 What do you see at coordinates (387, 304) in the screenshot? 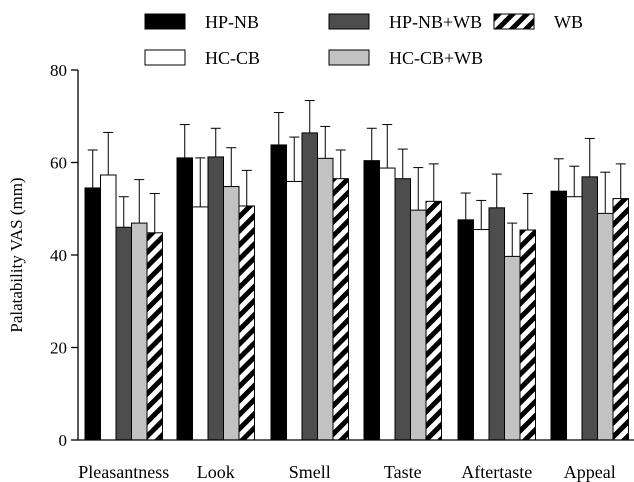
I see `bar-hc-cb-taste` at bounding box center [387, 304].